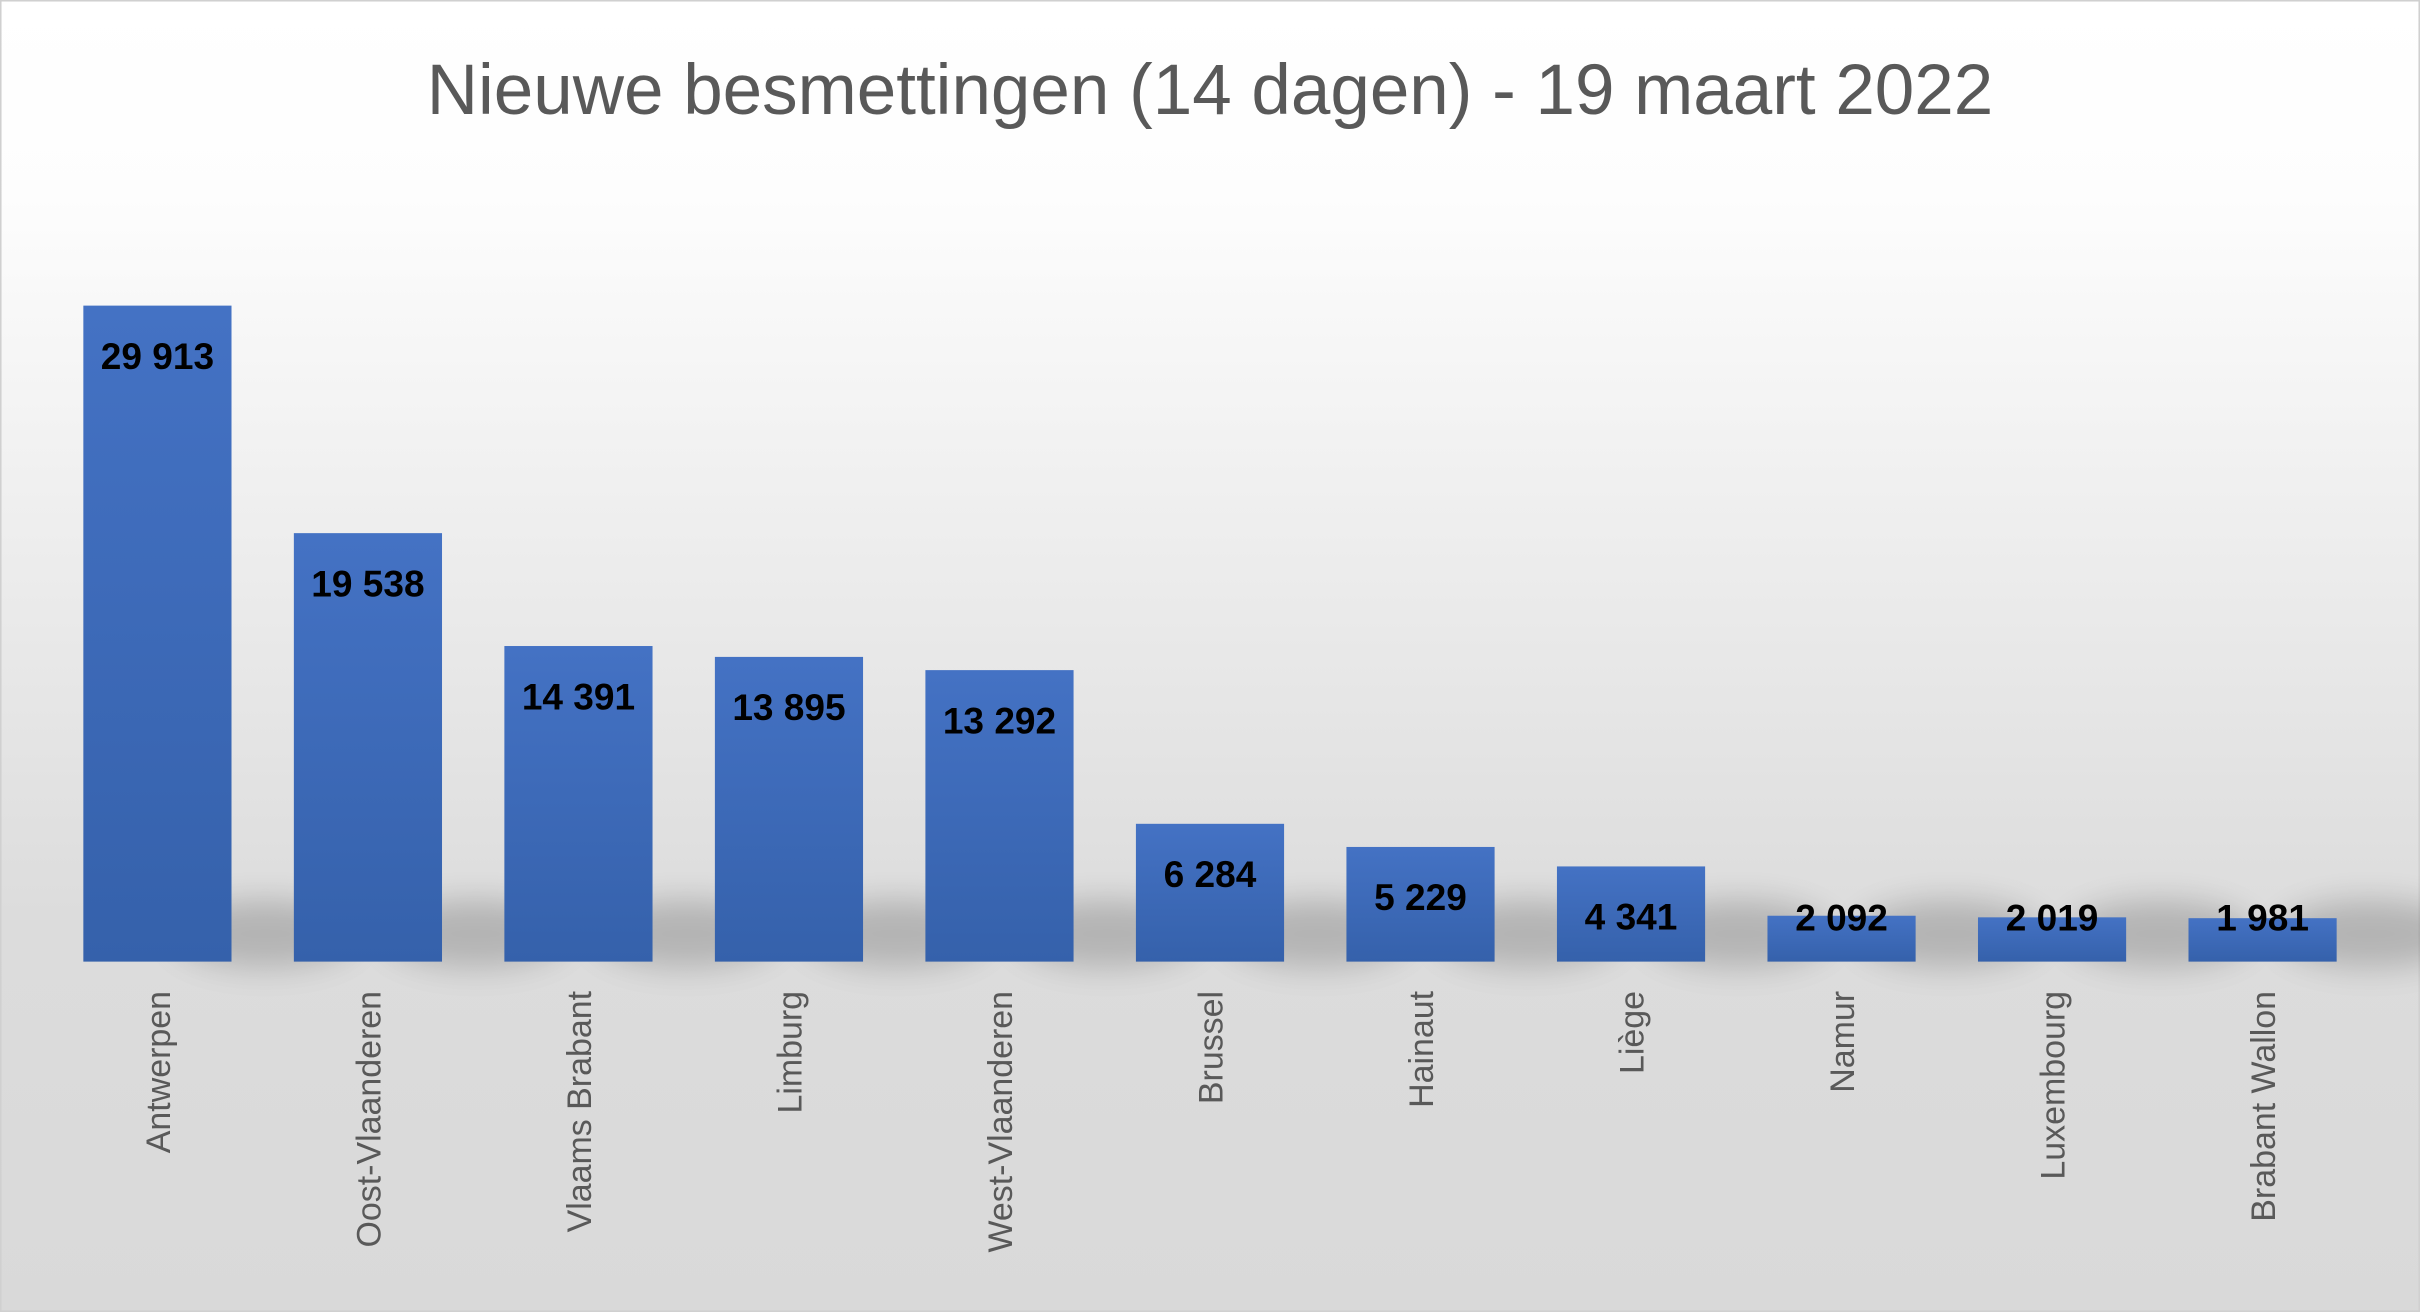 The image size is (2420, 1312). I want to click on data-label: 14 391, so click(578, 696).